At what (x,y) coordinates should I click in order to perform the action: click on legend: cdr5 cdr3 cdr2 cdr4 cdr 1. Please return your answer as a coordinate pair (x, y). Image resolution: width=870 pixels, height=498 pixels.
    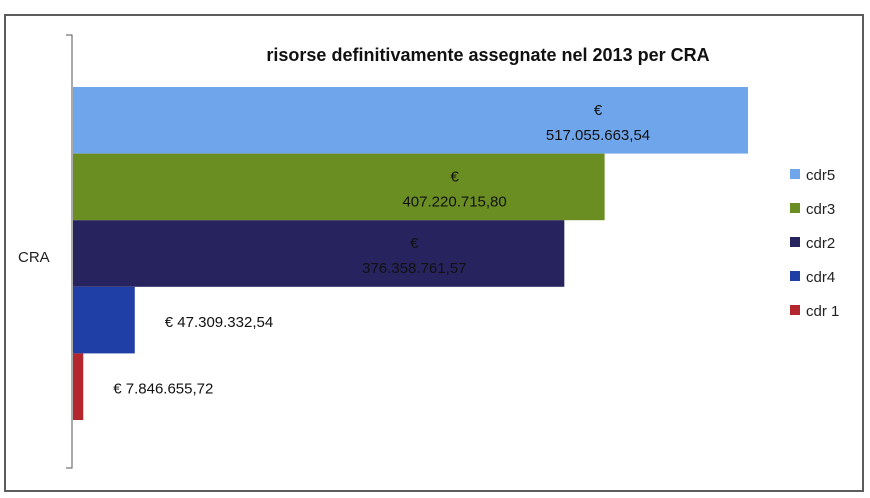
    Looking at the image, I should click on (814, 243).